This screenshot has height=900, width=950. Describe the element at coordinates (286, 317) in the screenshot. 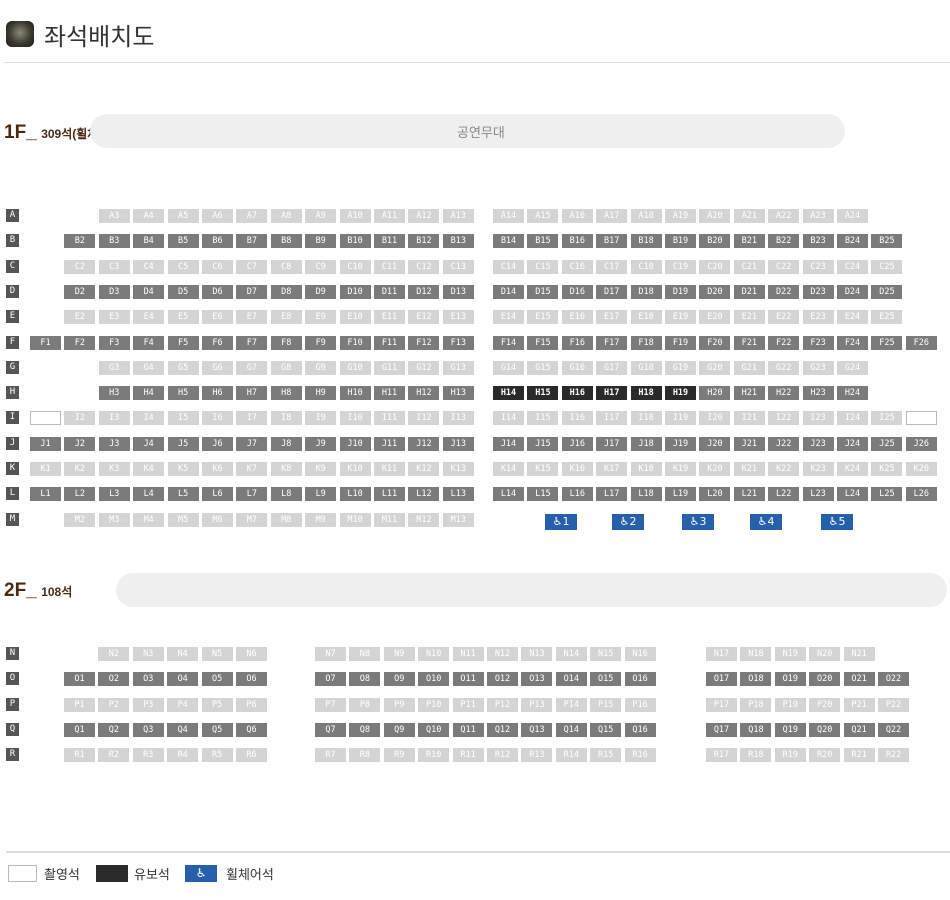

I see `seat-e8: E8` at that location.